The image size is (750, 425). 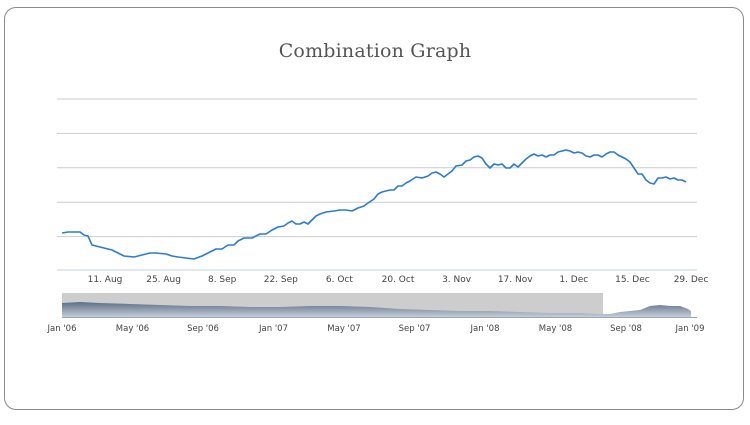 What do you see at coordinates (691, 280) in the screenshot?
I see `x-tick-label: 29. Dec` at bounding box center [691, 280].